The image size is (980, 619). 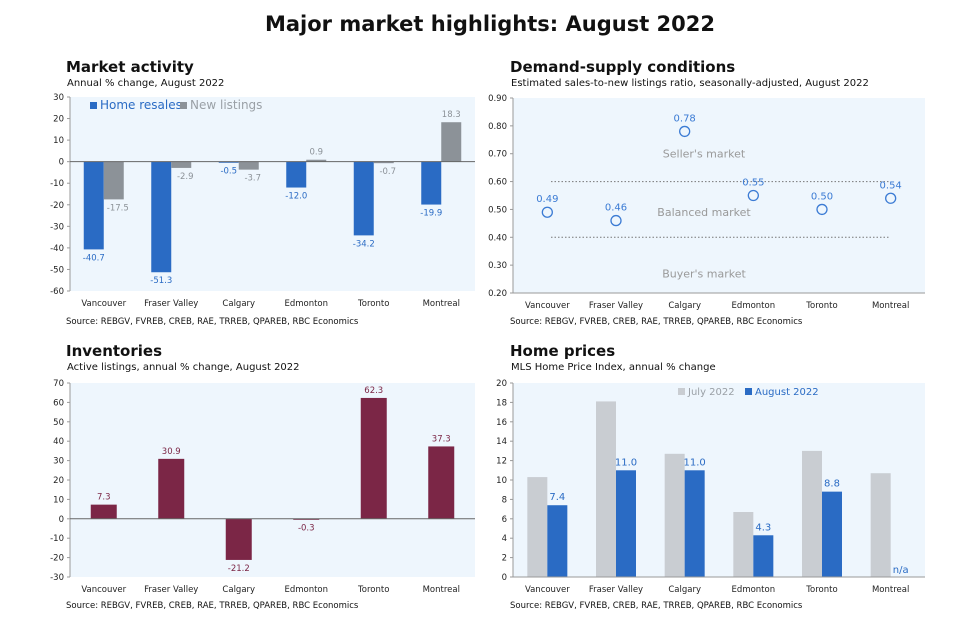 What do you see at coordinates (563, 351) in the screenshot?
I see `home-prices-title: Home prices` at bounding box center [563, 351].